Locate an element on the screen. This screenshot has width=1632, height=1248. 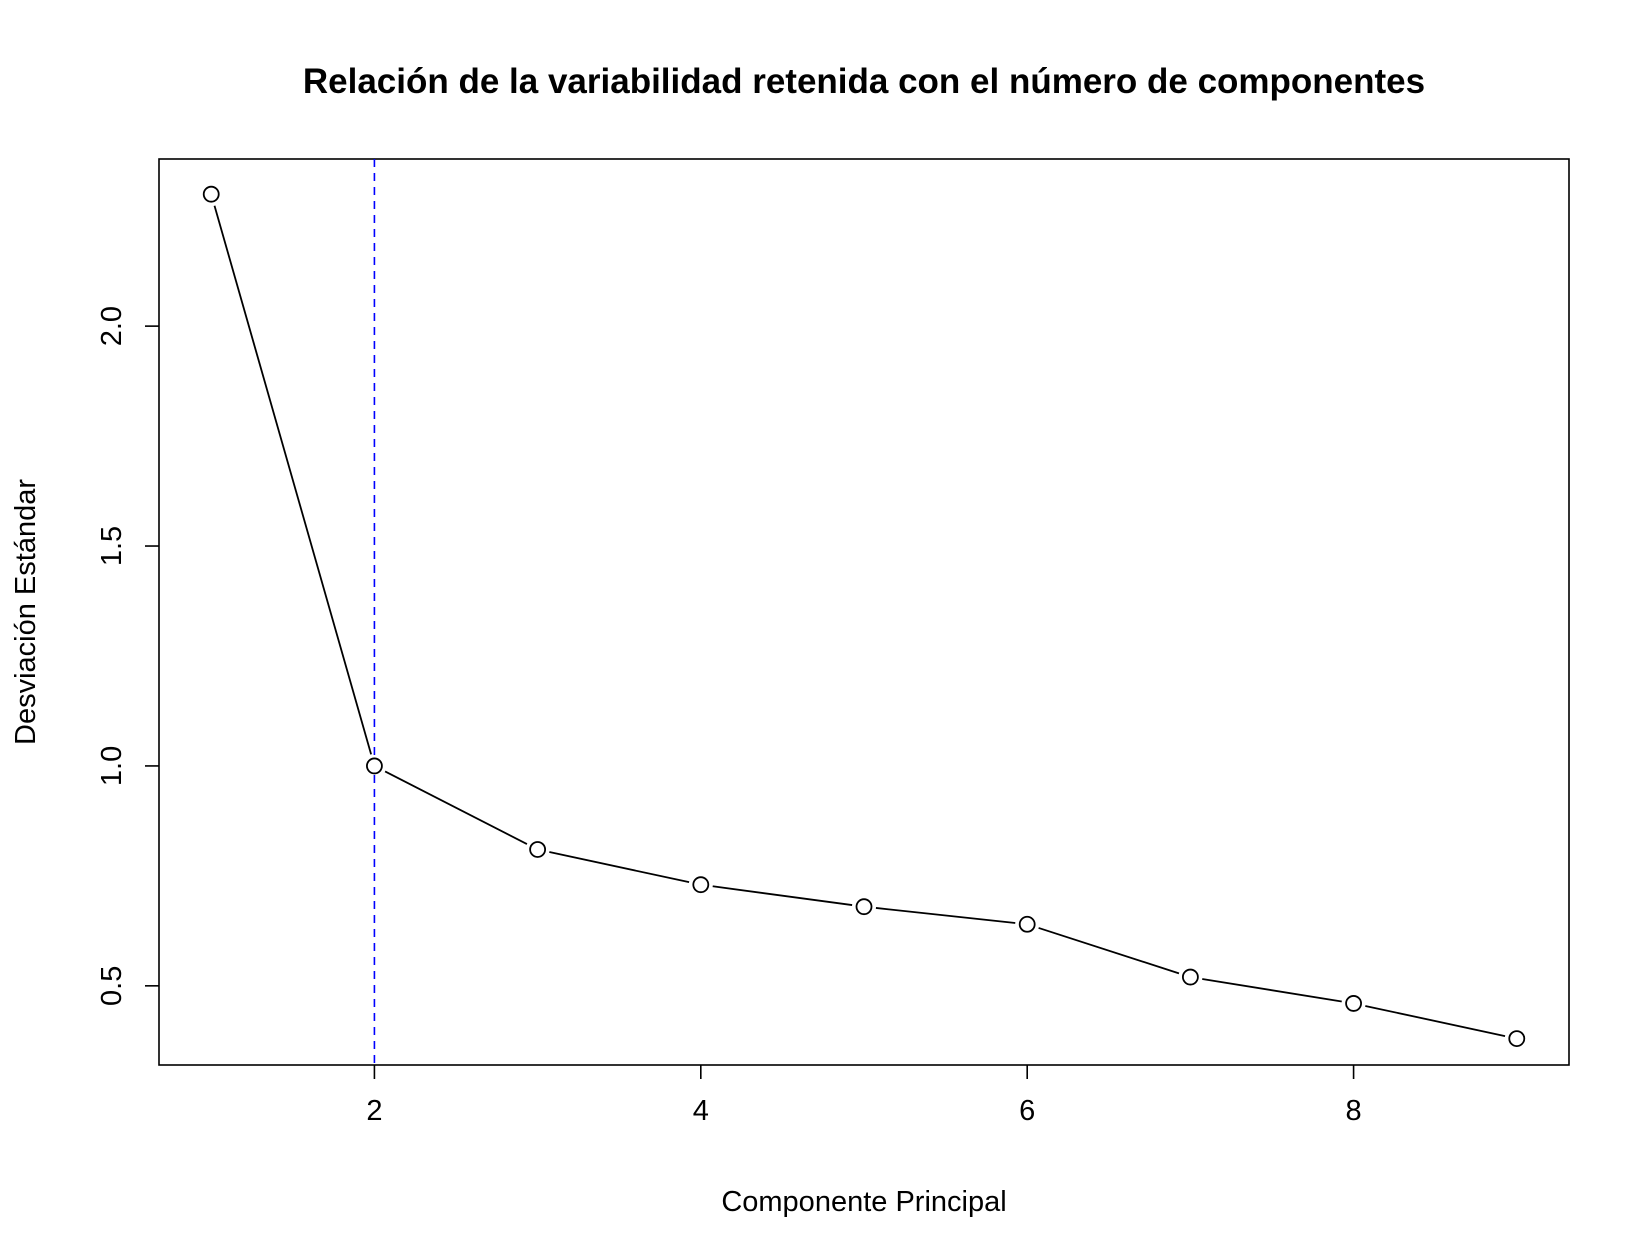
y-tick-label-2: 2.0 is located at coordinates (112, 326).